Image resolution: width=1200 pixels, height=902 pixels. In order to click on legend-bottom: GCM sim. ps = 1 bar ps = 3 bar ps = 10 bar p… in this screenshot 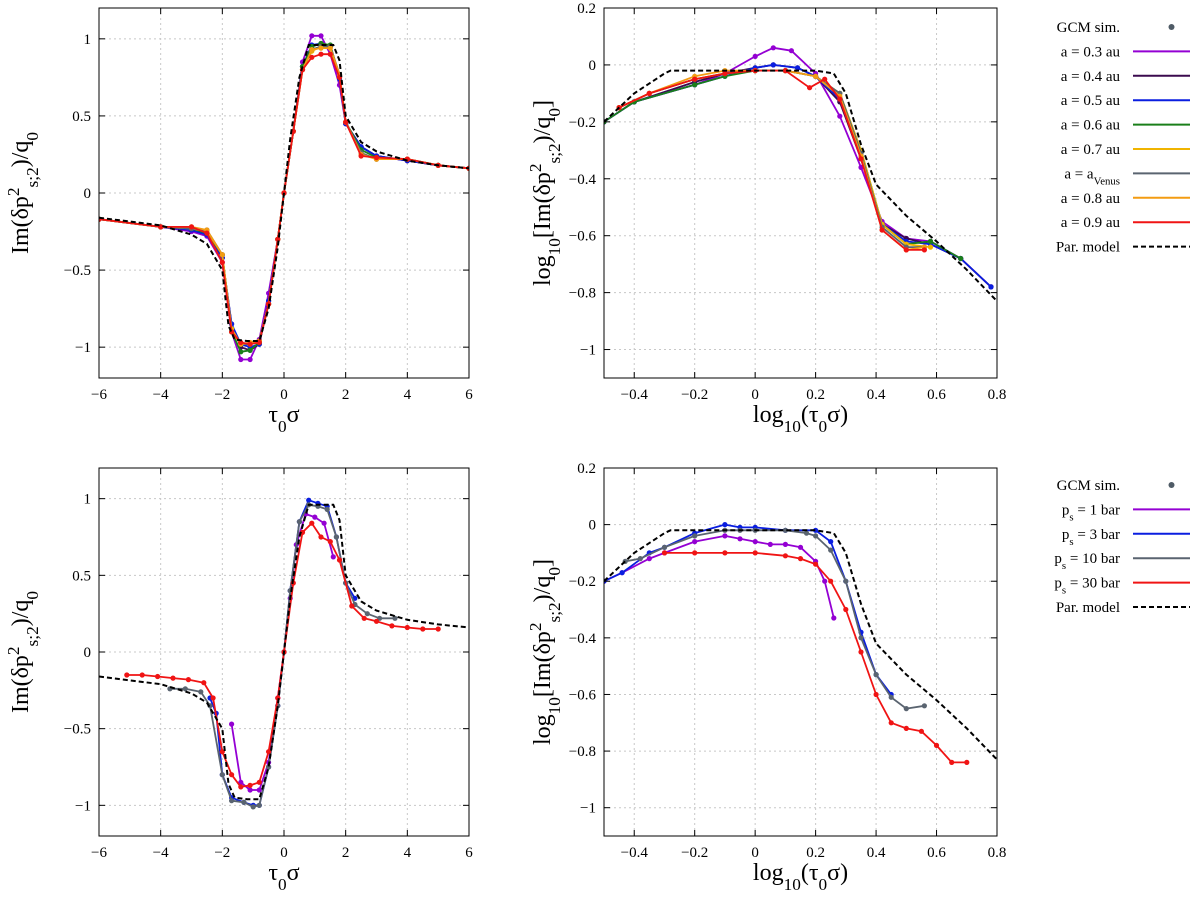, I will do `click(1122, 547)`.